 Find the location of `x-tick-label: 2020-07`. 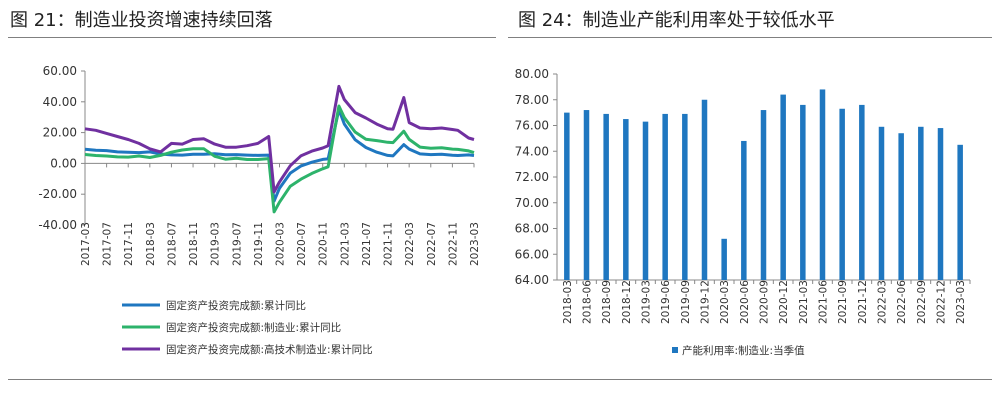

x-tick-label: 2020-07 is located at coordinates (302, 244).